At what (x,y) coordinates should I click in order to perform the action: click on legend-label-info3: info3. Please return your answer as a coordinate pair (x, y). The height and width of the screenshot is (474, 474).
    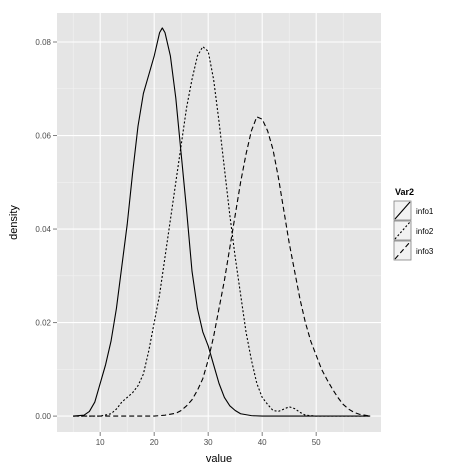
    Looking at the image, I should click on (425, 251).